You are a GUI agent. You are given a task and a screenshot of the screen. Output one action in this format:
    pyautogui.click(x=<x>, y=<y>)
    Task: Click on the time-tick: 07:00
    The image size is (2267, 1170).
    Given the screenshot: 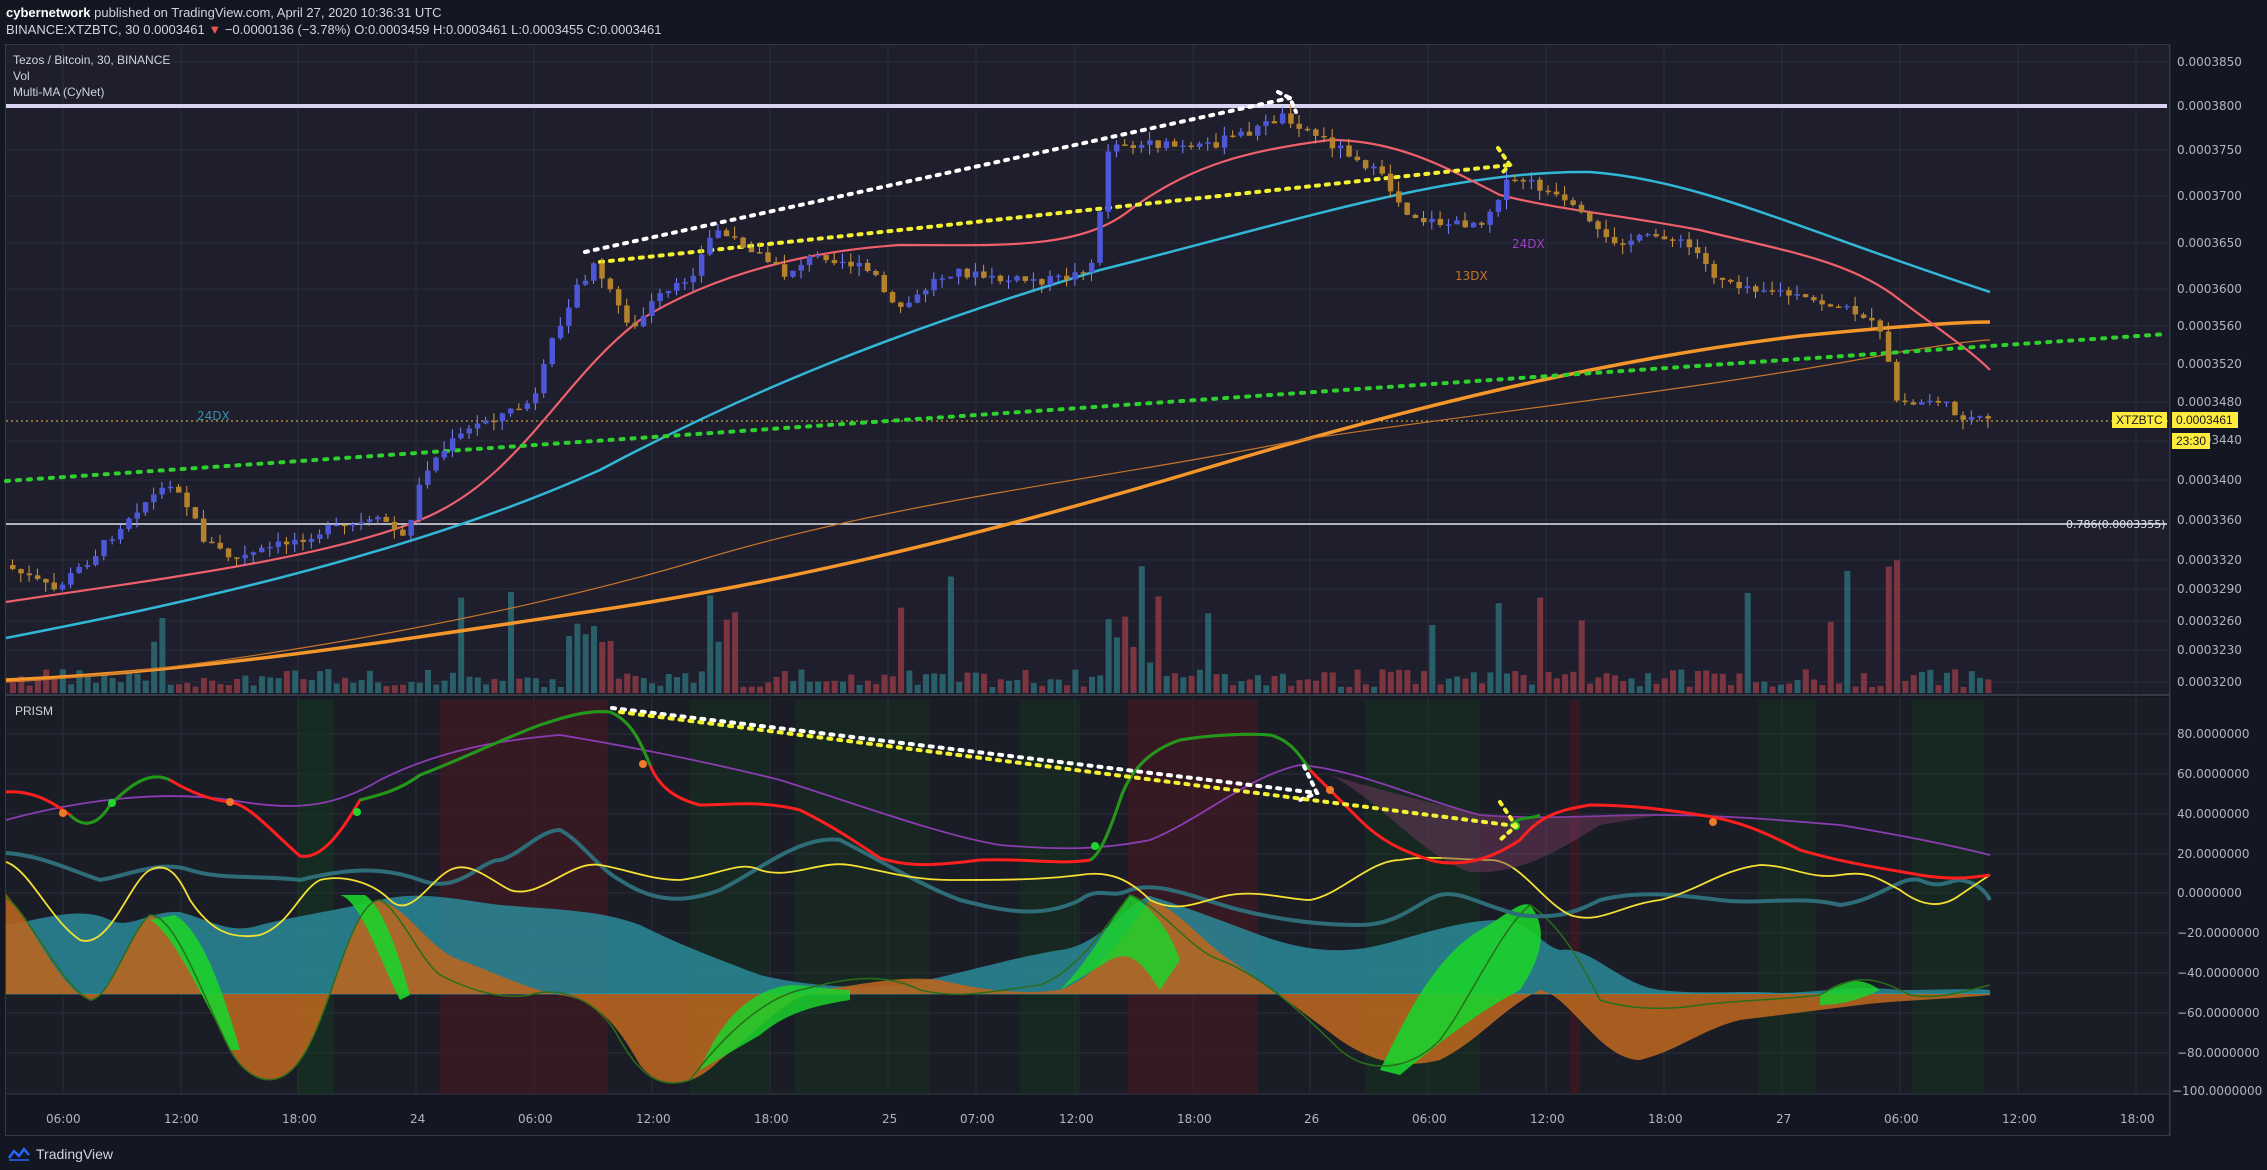 What is the action you would take?
    pyautogui.click(x=977, y=1119)
    